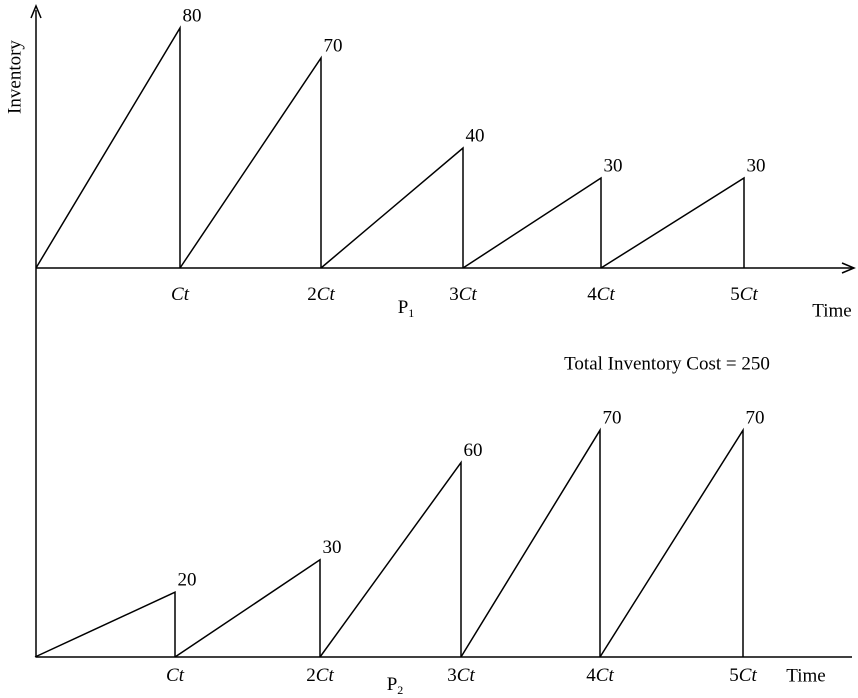  What do you see at coordinates (14, 77) in the screenshot?
I see `y-axis-label: Inventory` at bounding box center [14, 77].